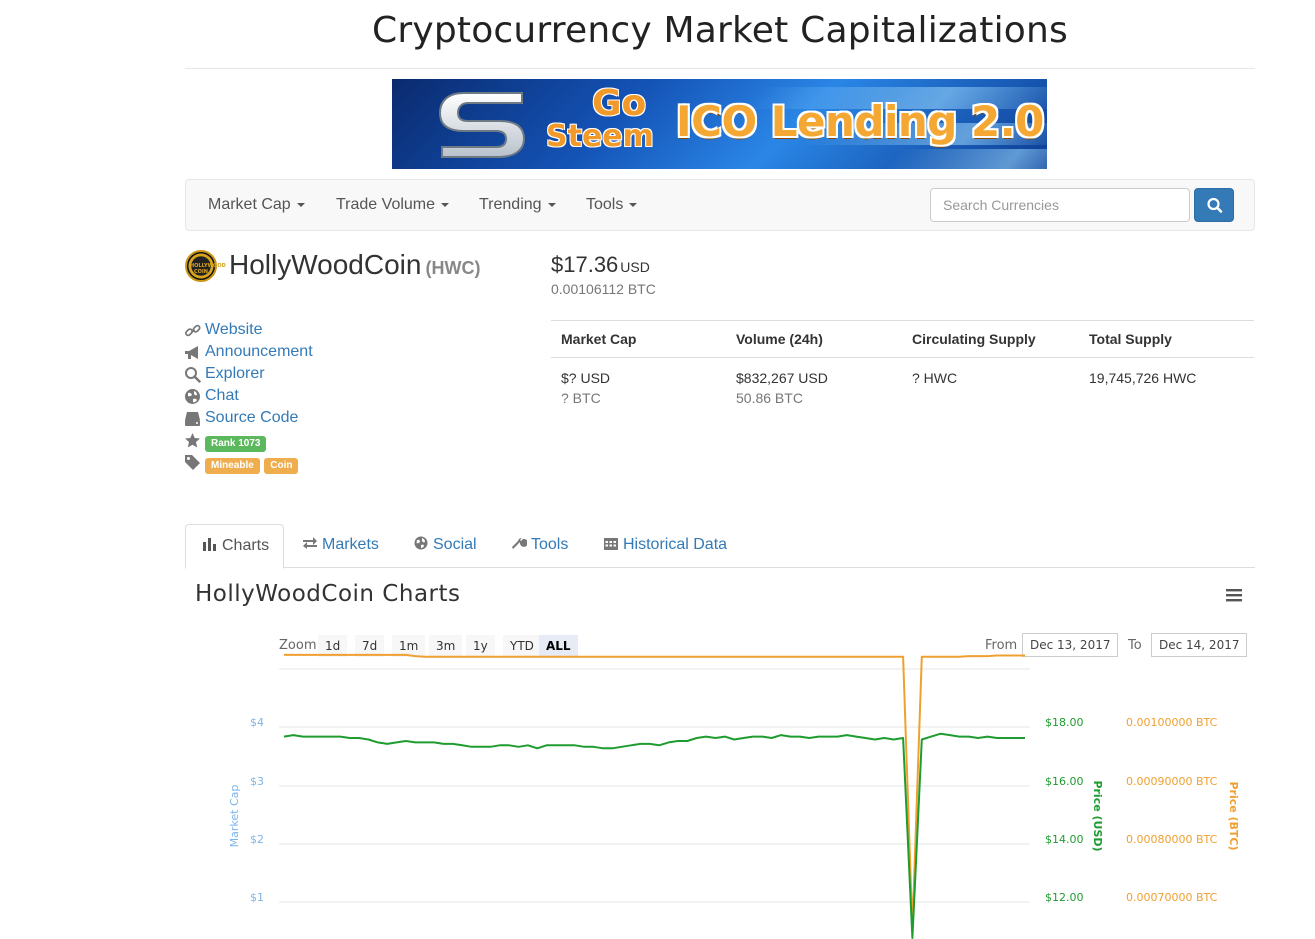 Image resolution: width=1315 pixels, height=939 pixels. What do you see at coordinates (619, 103) in the screenshot?
I see `banner-go-text: Go` at bounding box center [619, 103].